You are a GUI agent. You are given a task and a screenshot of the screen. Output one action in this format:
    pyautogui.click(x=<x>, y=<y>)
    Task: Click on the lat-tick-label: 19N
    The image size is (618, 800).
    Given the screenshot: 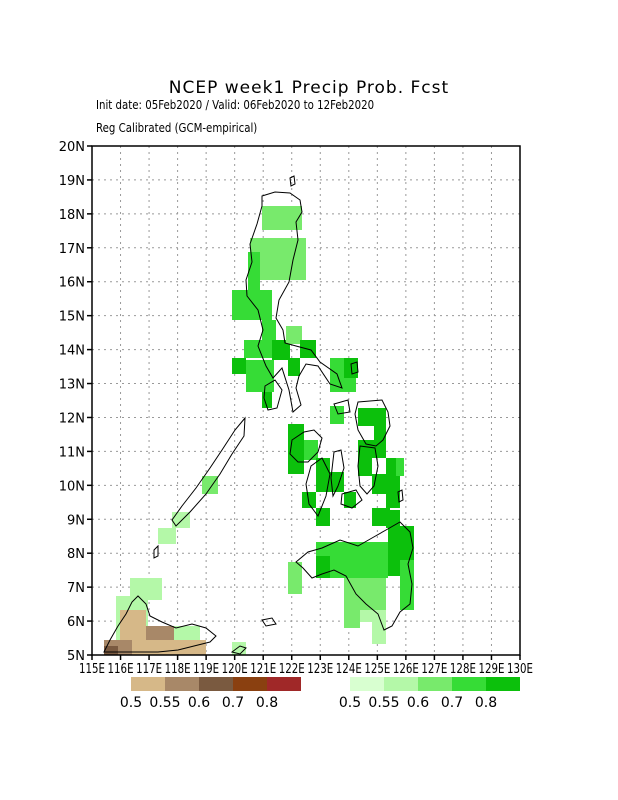 What is the action you would take?
    pyautogui.click(x=72, y=181)
    